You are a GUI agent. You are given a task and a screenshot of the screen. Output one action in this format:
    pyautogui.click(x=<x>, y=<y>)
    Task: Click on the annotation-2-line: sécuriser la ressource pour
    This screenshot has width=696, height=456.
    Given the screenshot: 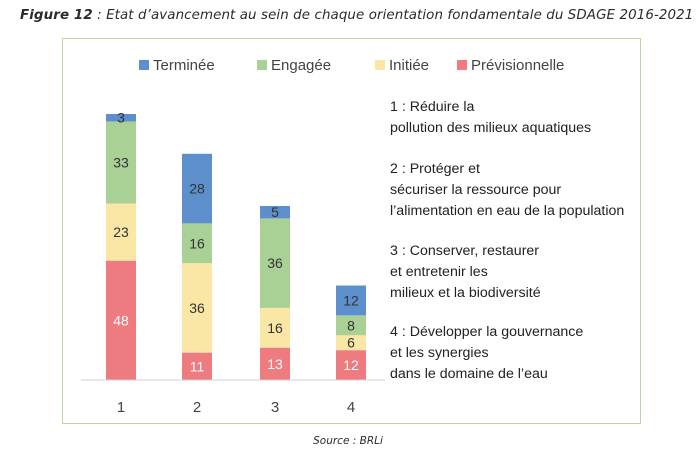 What is the action you would take?
    pyautogui.click(x=475, y=190)
    